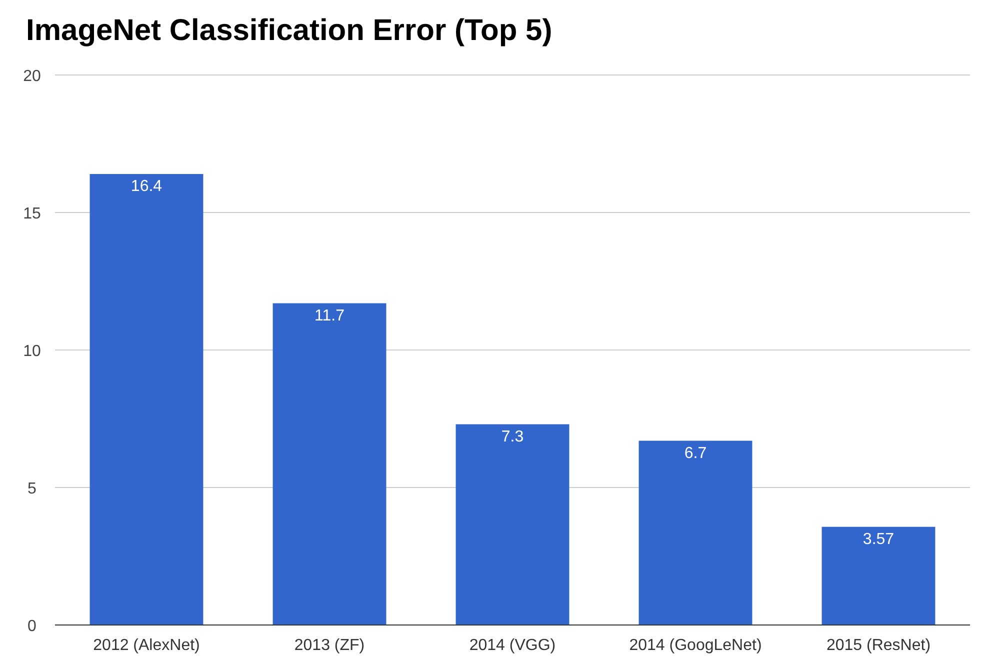 This screenshot has height=658, width=985. What do you see at coordinates (146, 186) in the screenshot?
I see `data-label: 16.4` at bounding box center [146, 186].